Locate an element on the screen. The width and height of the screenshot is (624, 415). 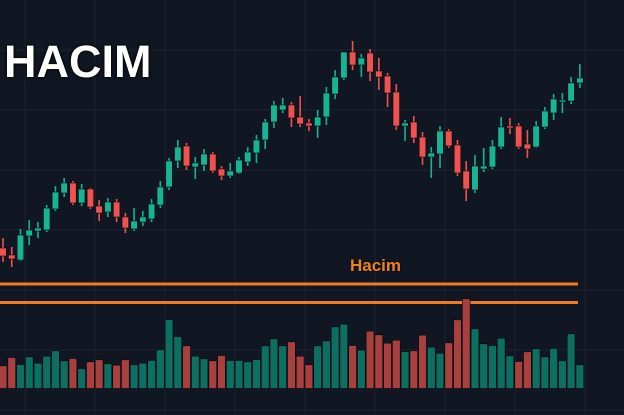
volume-reference-lines is located at coordinates (289, 293).